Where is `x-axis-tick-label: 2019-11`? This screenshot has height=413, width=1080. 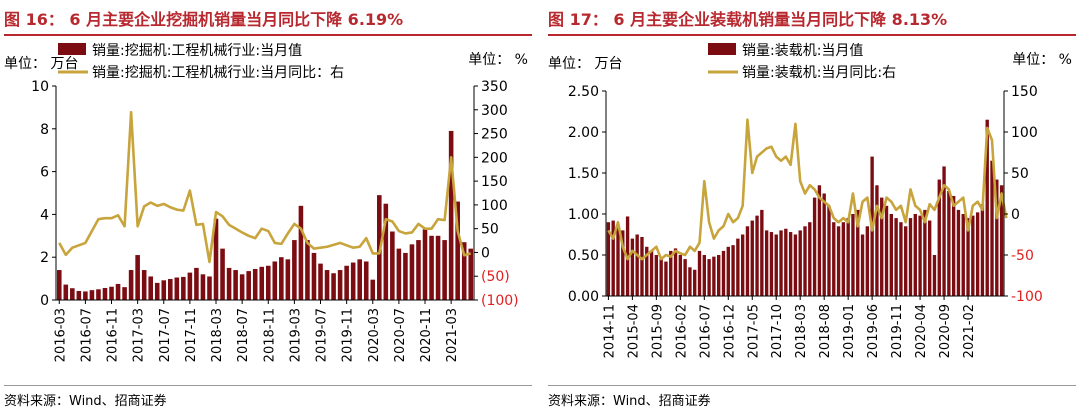
x-axis-tick-label: 2019-11 is located at coordinates (348, 335).